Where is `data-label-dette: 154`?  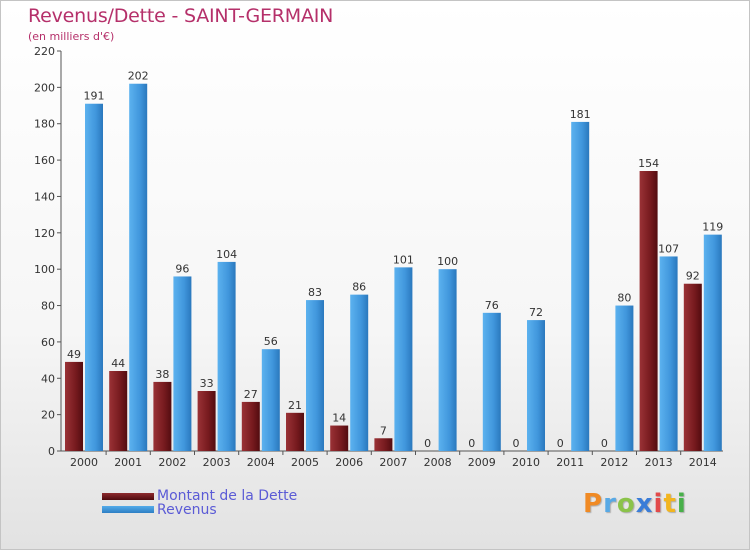
data-label-dette: 154 is located at coordinates (648, 163).